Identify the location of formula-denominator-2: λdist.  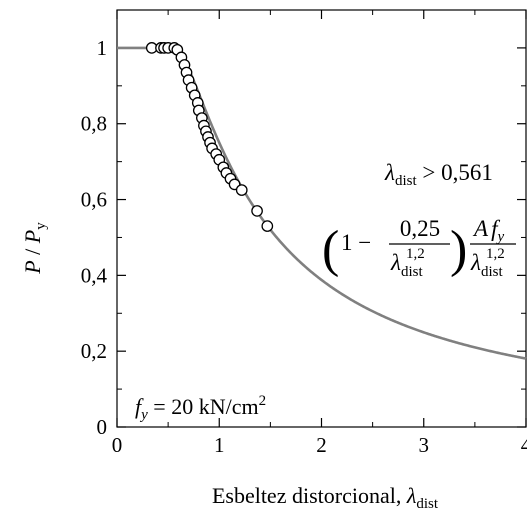
(486, 265).